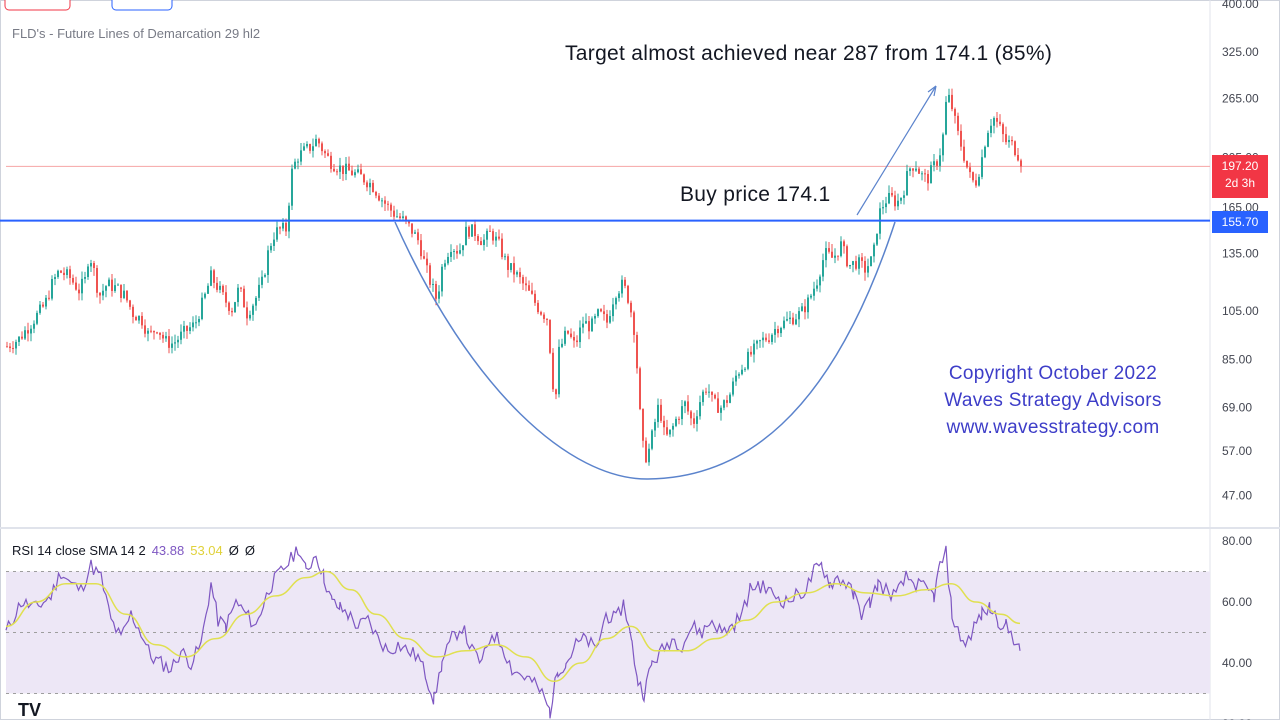 This screenshot has width=1280, height=721. I want to click on level-price-tag: 155.70, so click(1240, 222).